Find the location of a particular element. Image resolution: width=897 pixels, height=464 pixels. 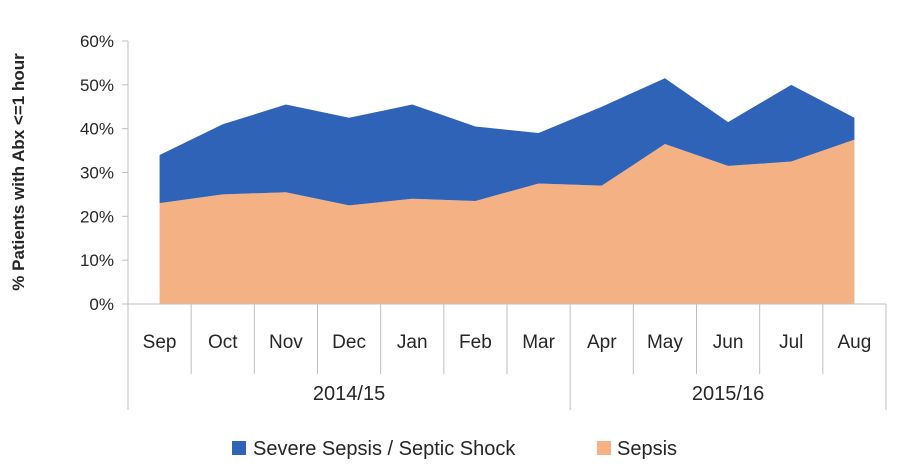

y-tick-label: 10% is located at coordinates (97, 260).